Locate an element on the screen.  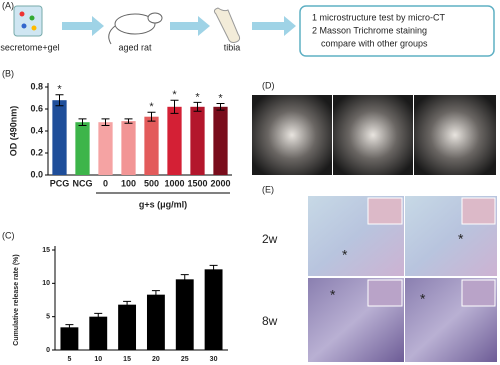
panel-label: (A) is located at coordinates (8, 5).